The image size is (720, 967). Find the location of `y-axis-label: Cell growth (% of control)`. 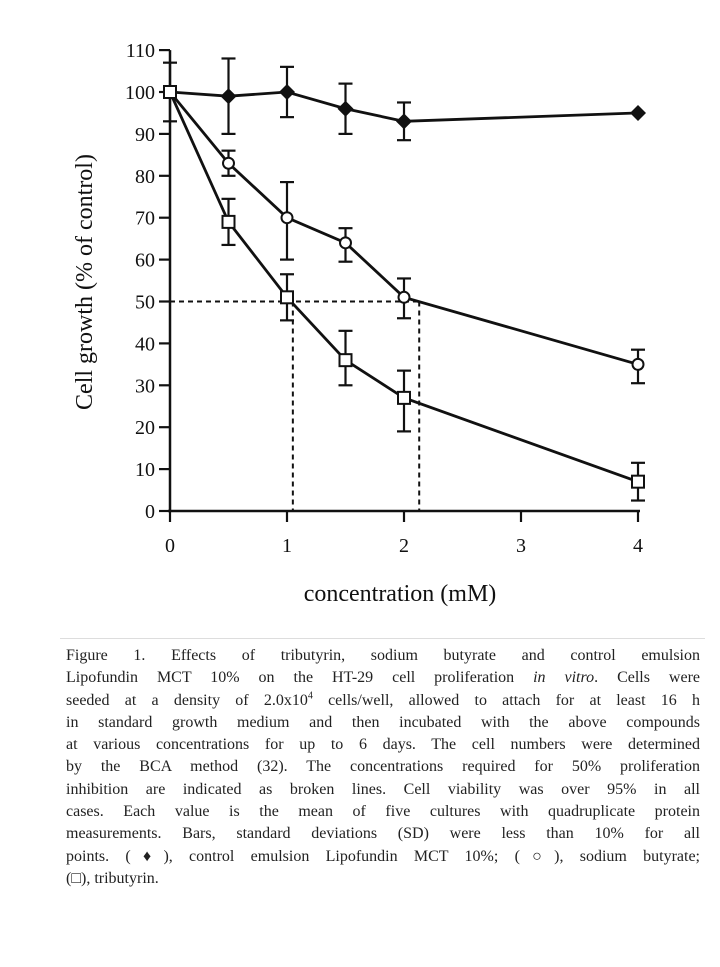

y-axis-label: Cell growth (% of control) is located at coordinates (85, 282).